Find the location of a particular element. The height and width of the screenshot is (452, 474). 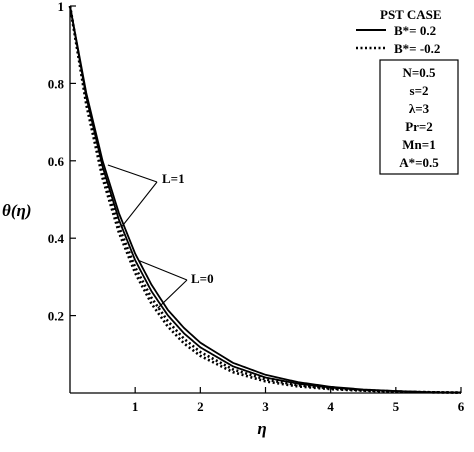

legend-title: PST CASE is located at coordinates (411, 14).